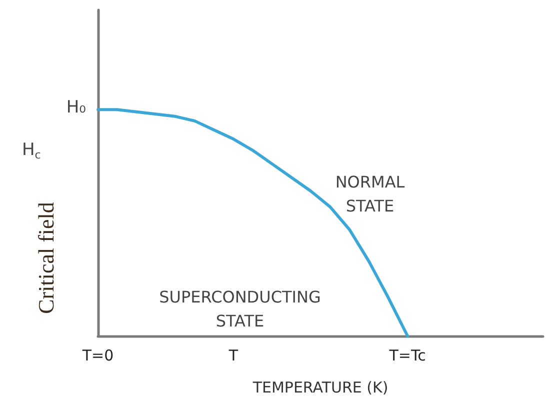 This screenshot has height=402, width=546. Describe the element at coordinates (240, 309) in the screenshot. I see `annotation: SUPERCONDUCTING STATE` at that location.